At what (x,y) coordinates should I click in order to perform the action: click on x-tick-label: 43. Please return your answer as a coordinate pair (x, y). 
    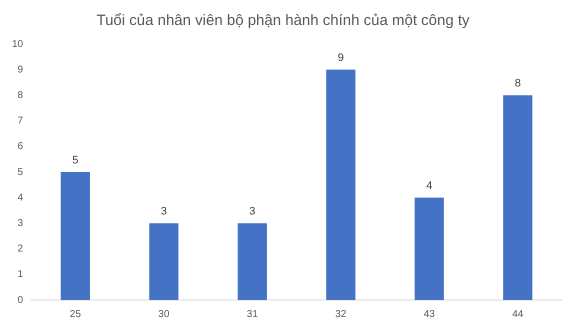
    Looking at the image, I should click on (430, 314).